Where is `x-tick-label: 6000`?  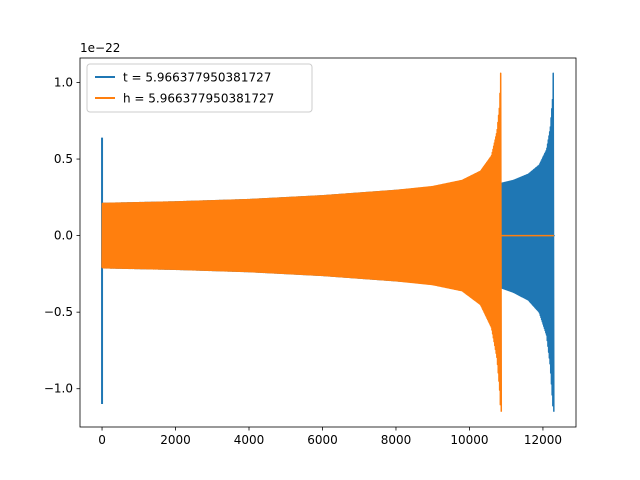
x-tick-label: 6000 is located at coordinates (322, 440).